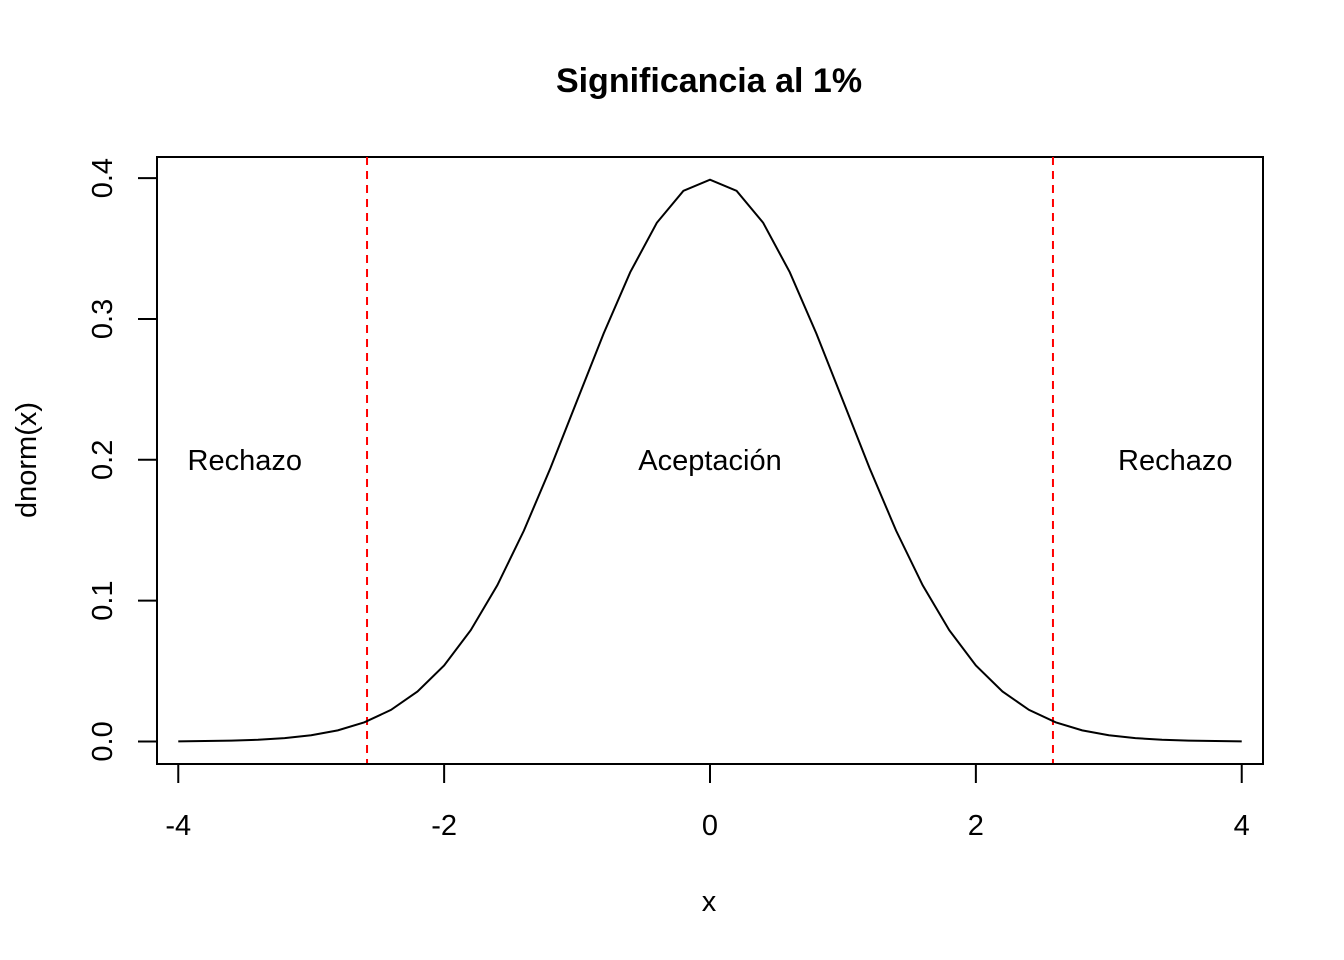 Image resolution: width=1344 pixels, height=960 pixels. Describe the element at coordinates (444, 826) in the screenshot. I see `x-tick-label: -2` at that location.